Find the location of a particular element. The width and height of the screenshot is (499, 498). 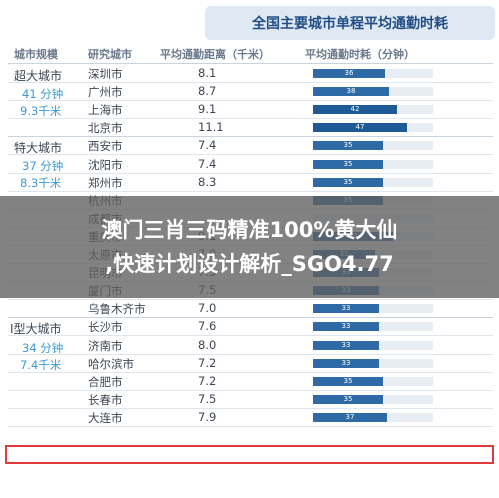

distance-value: 11.1 is located at coordinates (211, 127).